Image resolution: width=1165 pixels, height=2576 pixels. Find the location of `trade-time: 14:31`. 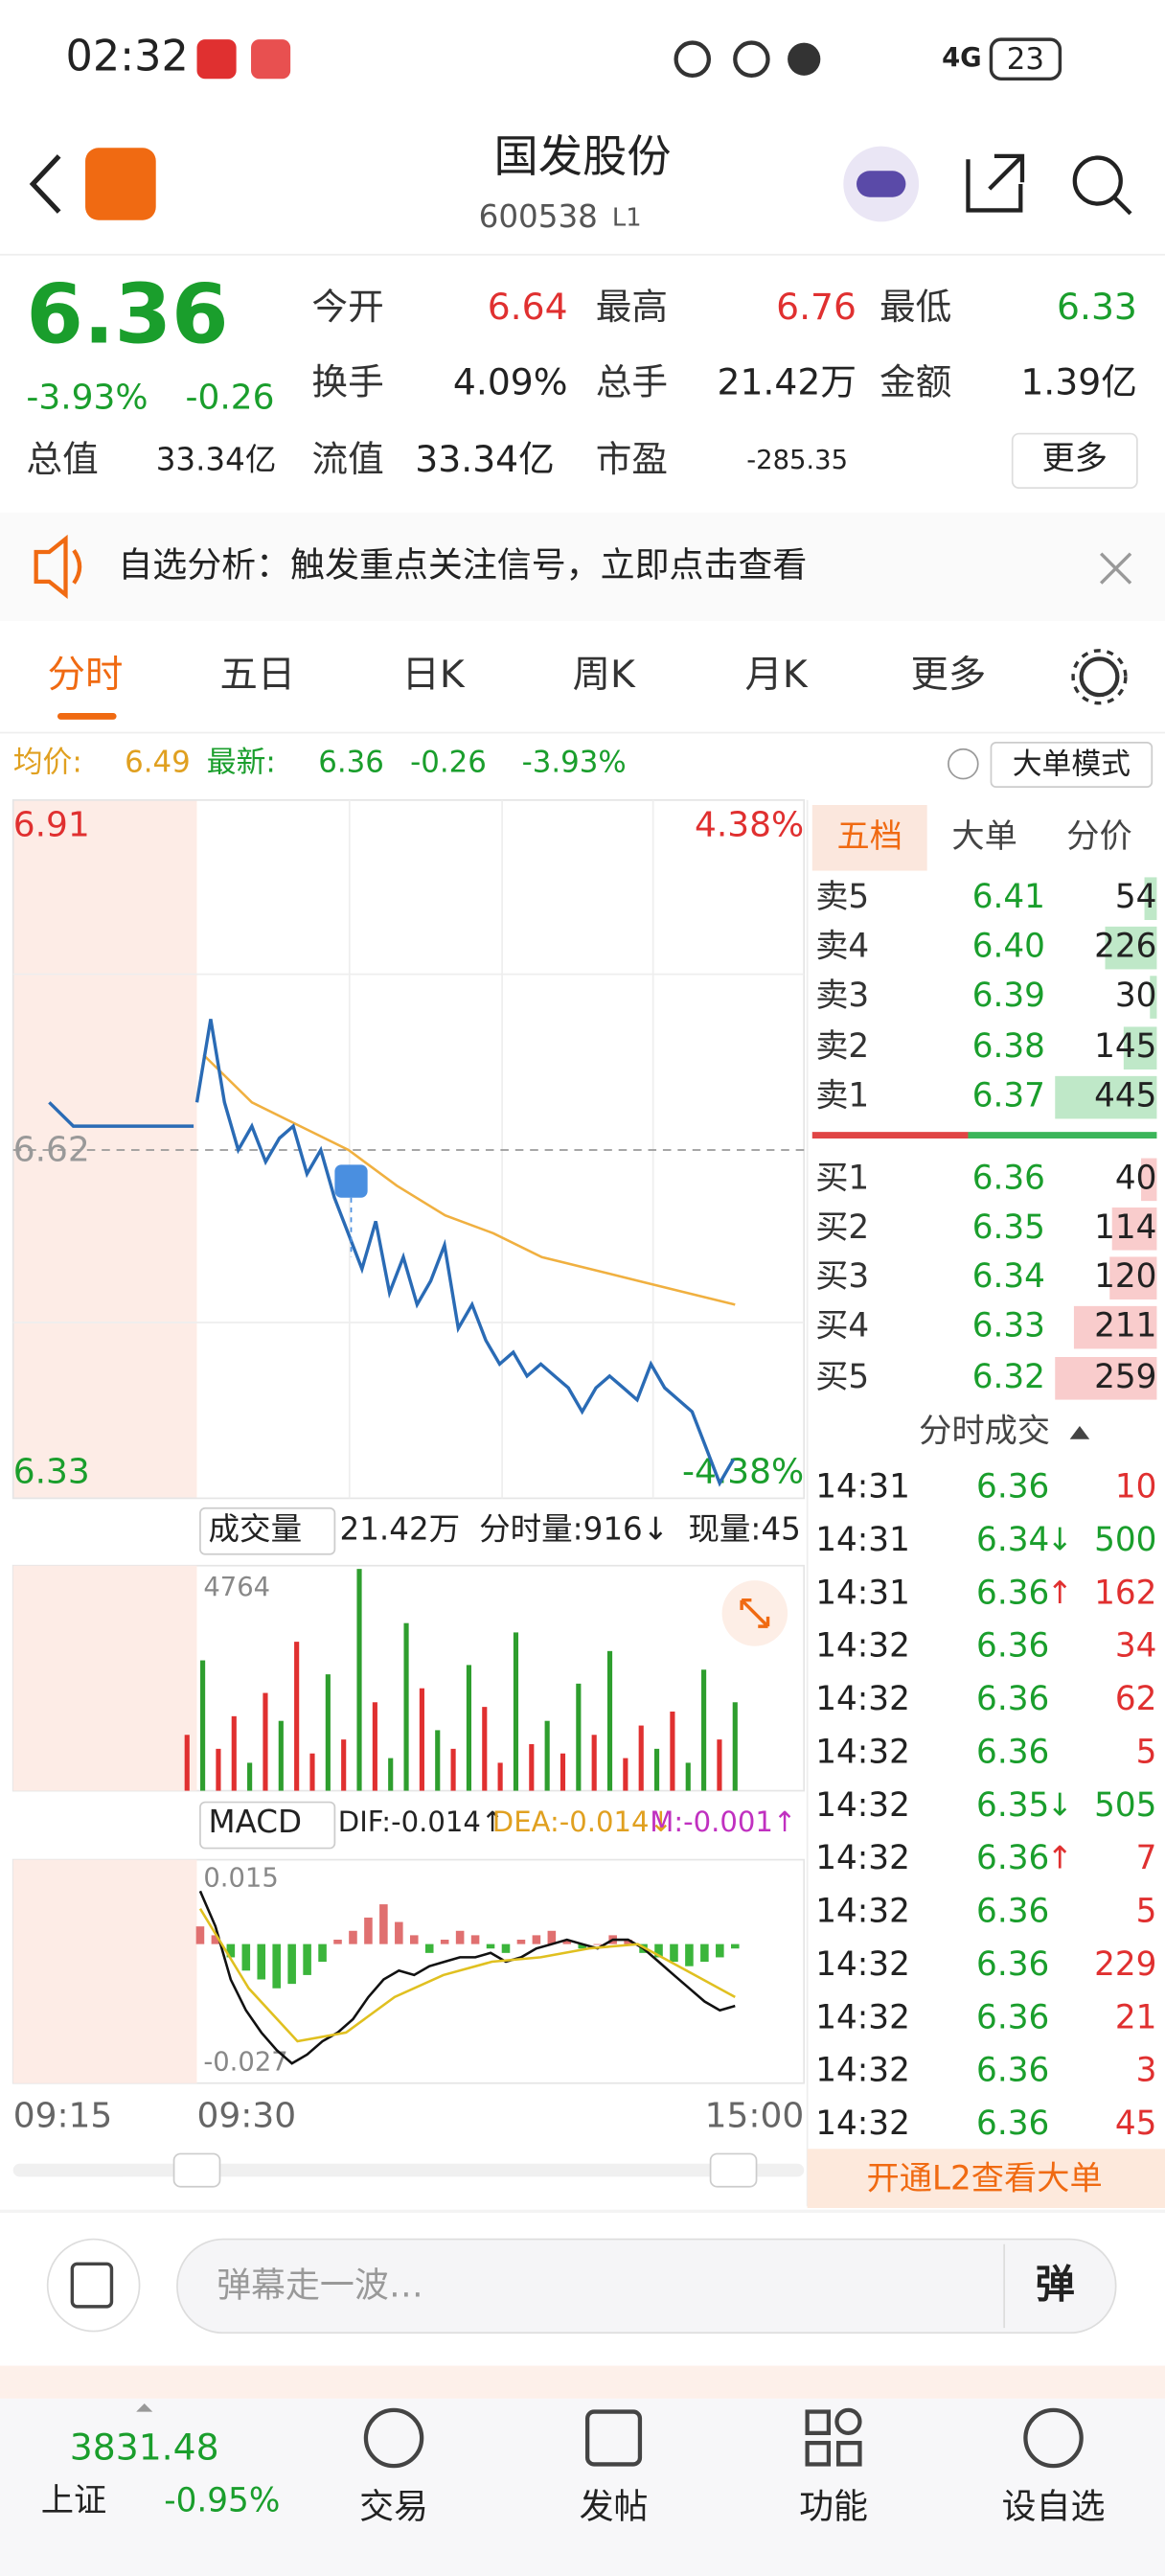

trade-time: 14:31 is located at coordinates (862, 1540).